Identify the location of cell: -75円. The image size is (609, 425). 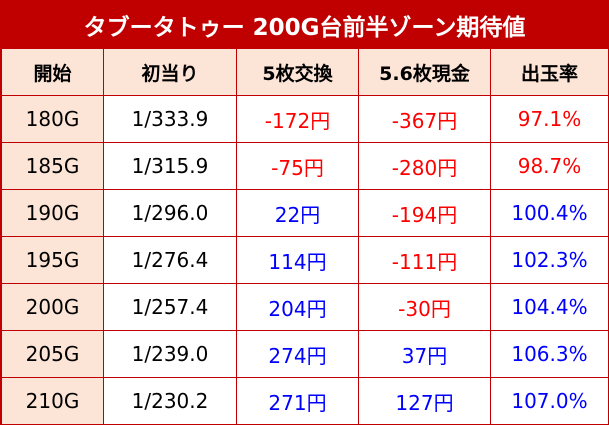
(297, 166).